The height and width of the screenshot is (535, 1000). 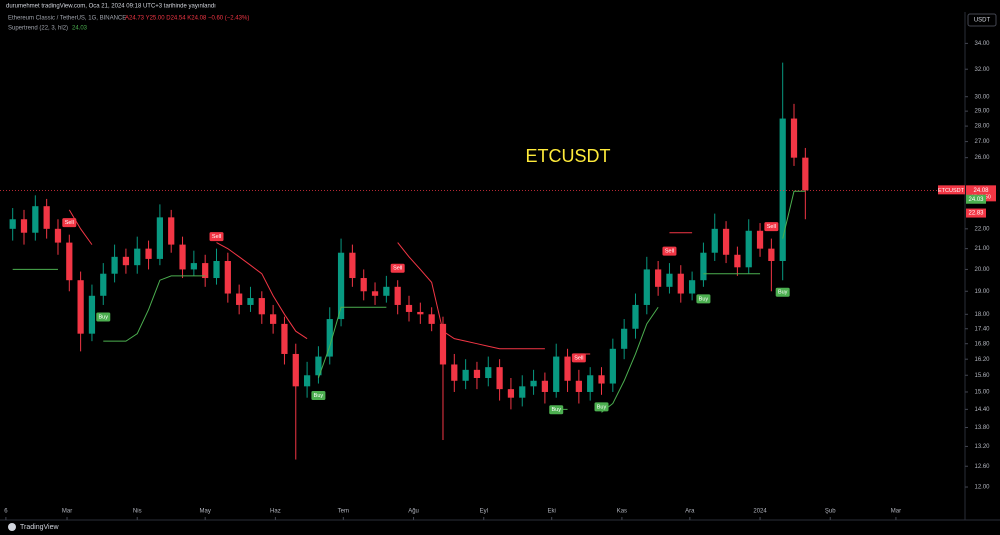 I want to click on x-tick-label: Ara, so click(x=690, y=512).